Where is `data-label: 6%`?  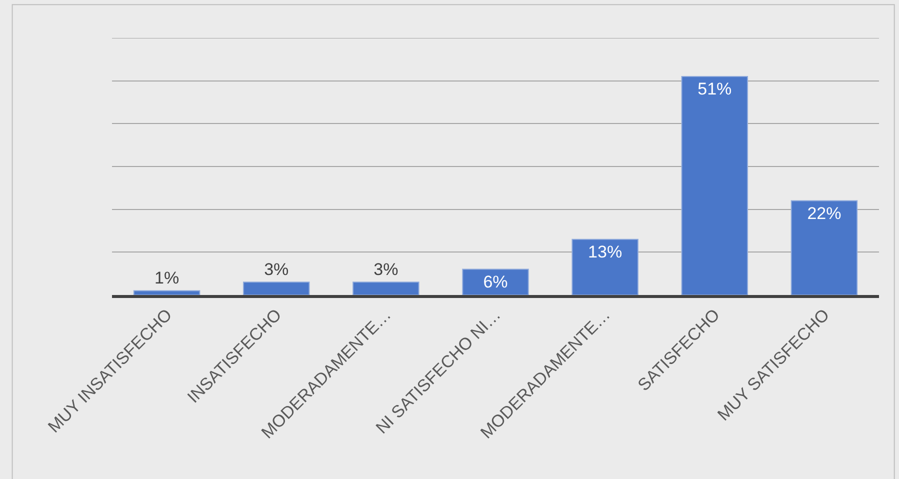 data-label: 6% is located at coordinates (495, 282).